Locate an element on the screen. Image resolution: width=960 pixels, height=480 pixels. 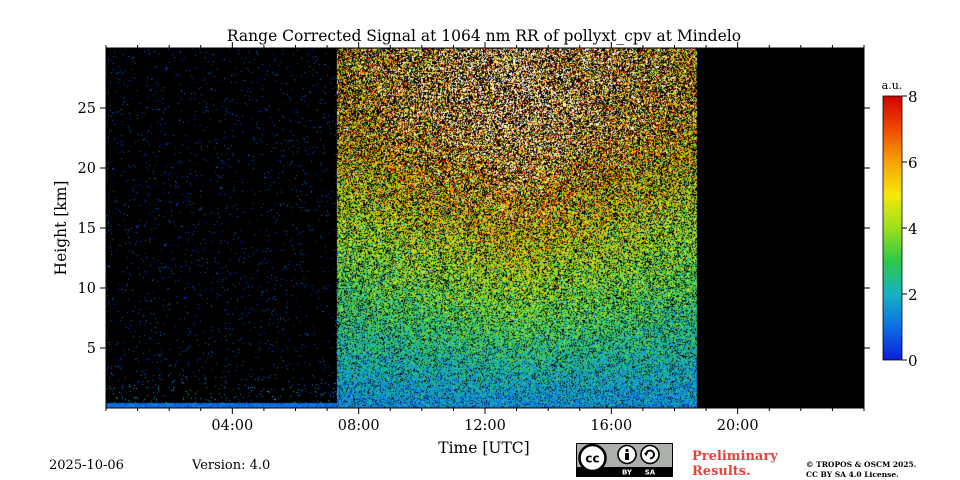
y-tick-label: 5 is located at coordinates (91, 349).